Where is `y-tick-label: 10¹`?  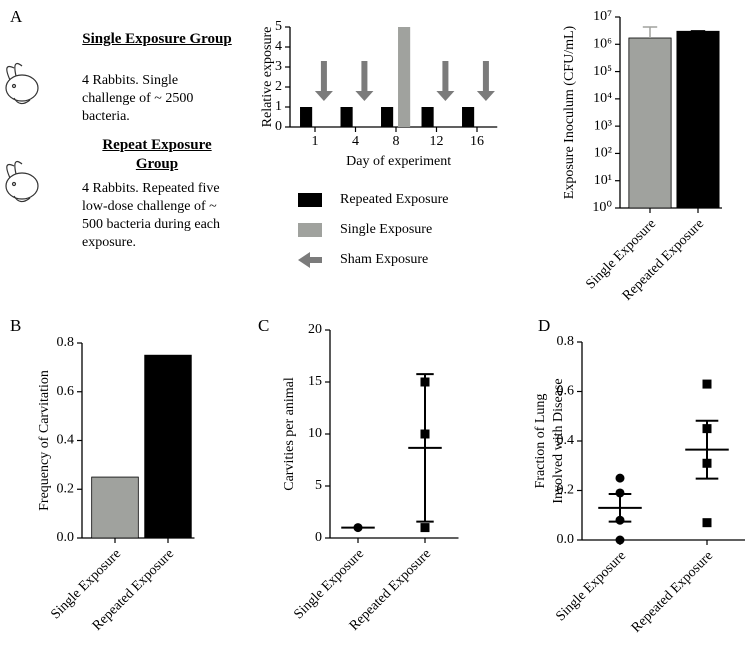 y-tick-label: 10¹ is located at coordinates (603, 180).